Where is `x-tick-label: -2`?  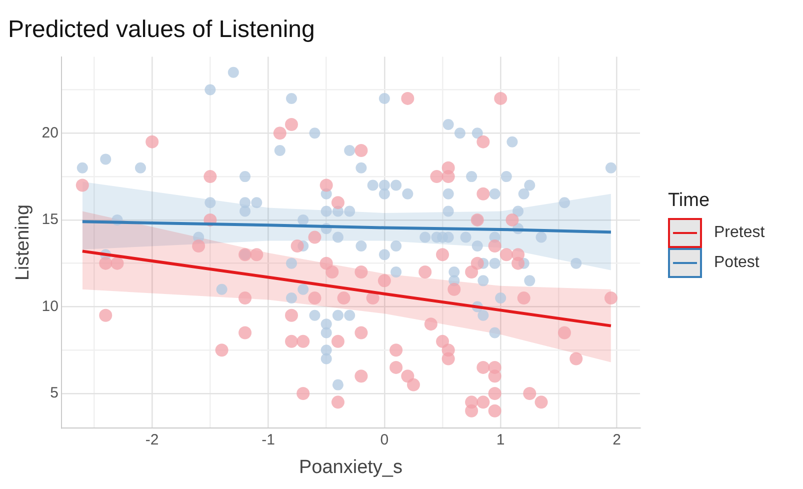
x-tick-label: -2 is located at coordinates (152, 439).